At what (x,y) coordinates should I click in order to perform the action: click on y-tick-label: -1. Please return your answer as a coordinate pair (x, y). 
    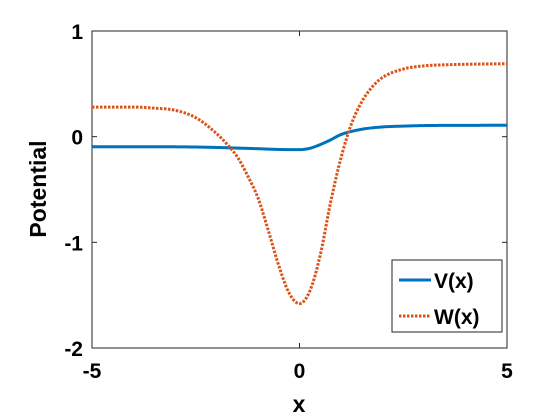
    Looking at the image, I should click on (73, 243).